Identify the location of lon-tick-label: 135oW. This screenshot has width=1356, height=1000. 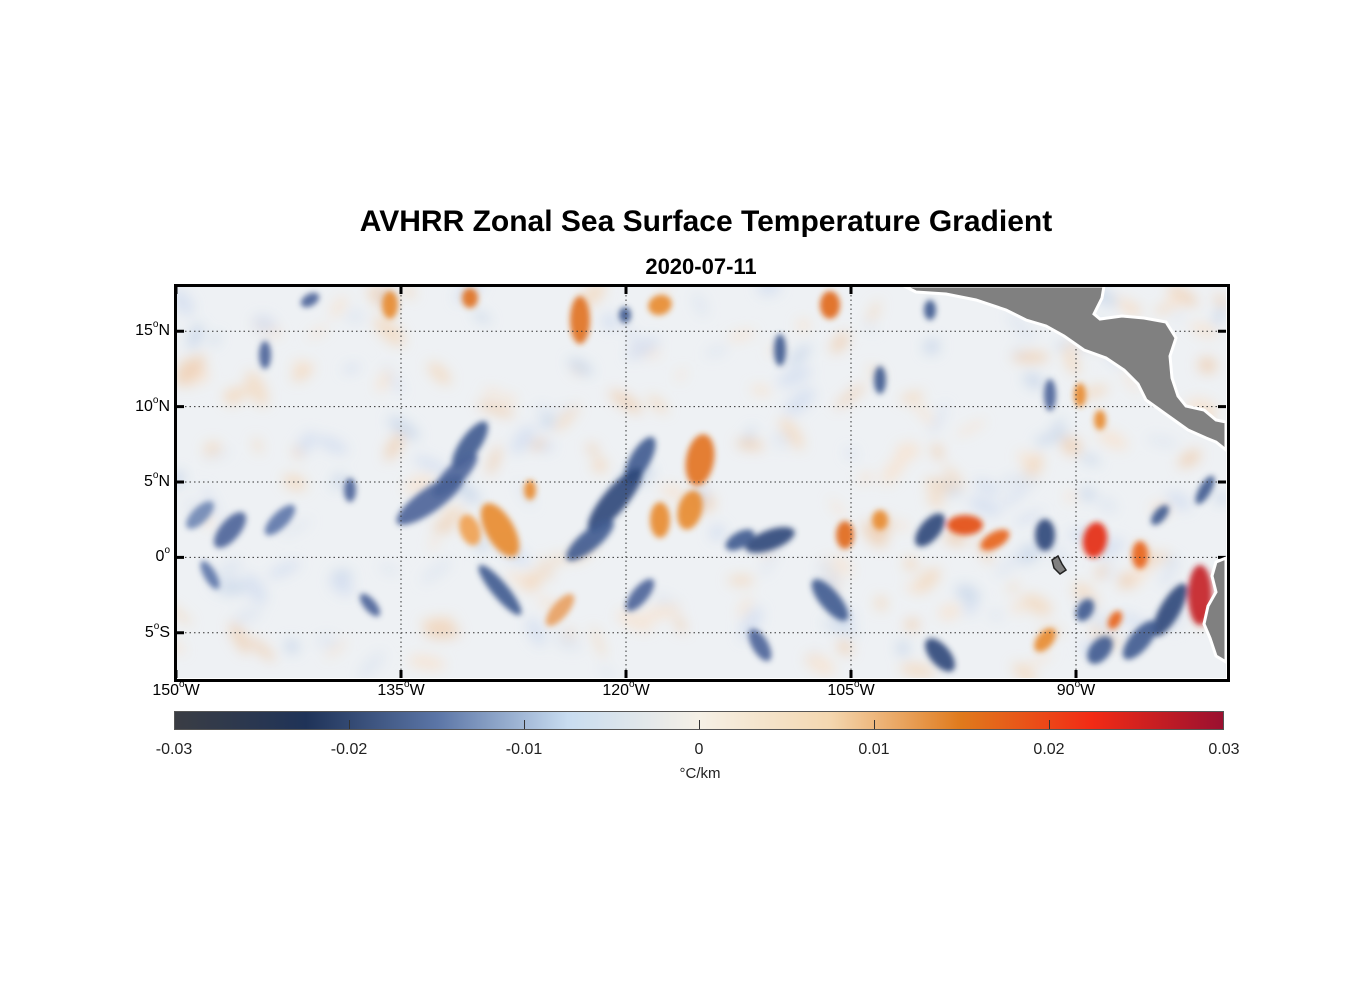
(401, 689).